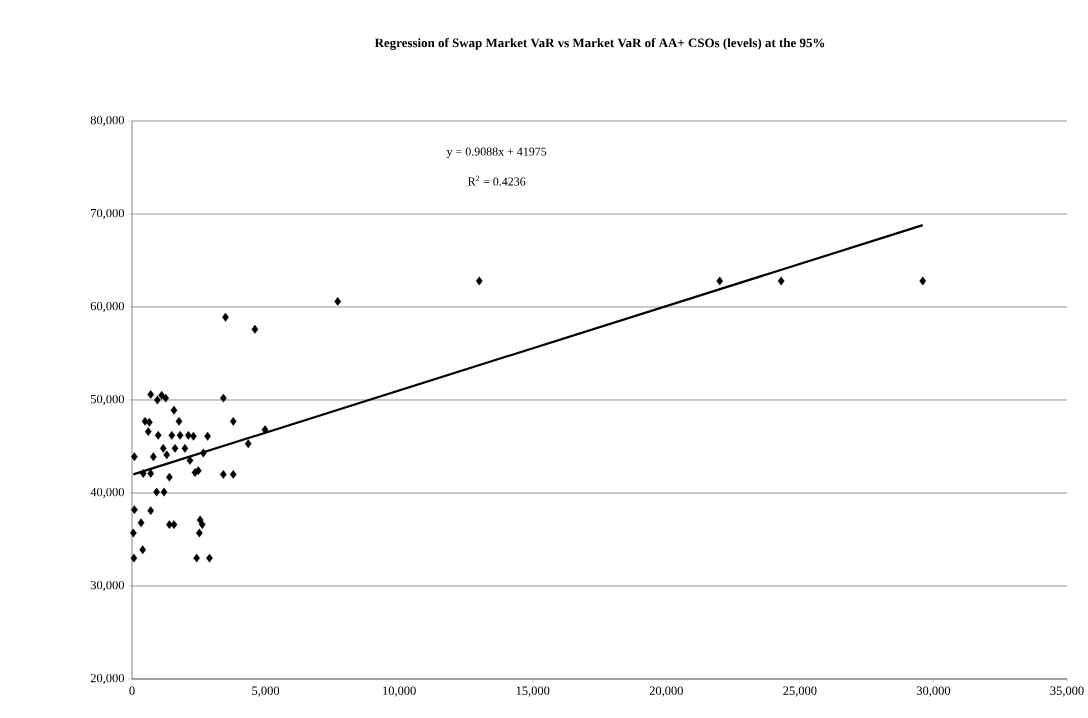 The image size is (1088, 718). Describe the element at coordinates (132, 690) in the screenshot. I see `x-tick-label: 0` at that location.